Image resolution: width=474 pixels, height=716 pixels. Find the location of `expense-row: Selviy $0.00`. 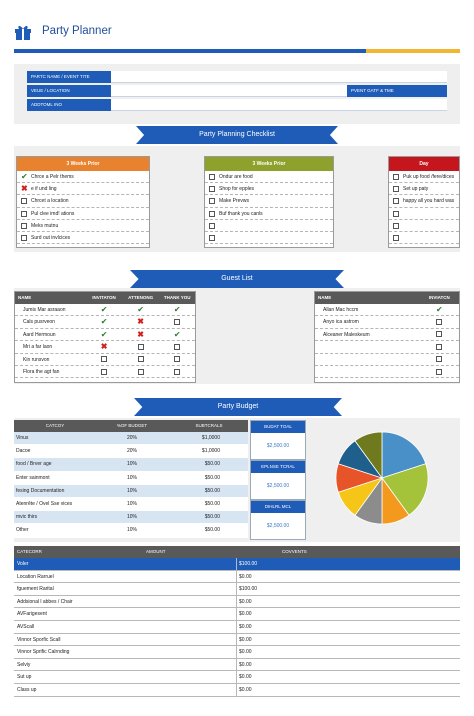

expense-row: Selviy $0.00 is located at coordinates (237, 665).